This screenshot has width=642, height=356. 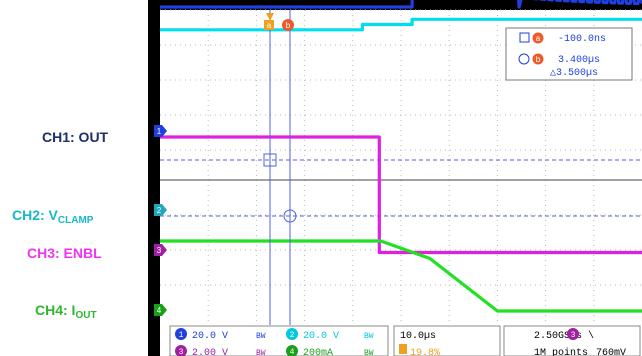 I want to click on cursor-b-badge-text: b, so click(x=538, y=59).